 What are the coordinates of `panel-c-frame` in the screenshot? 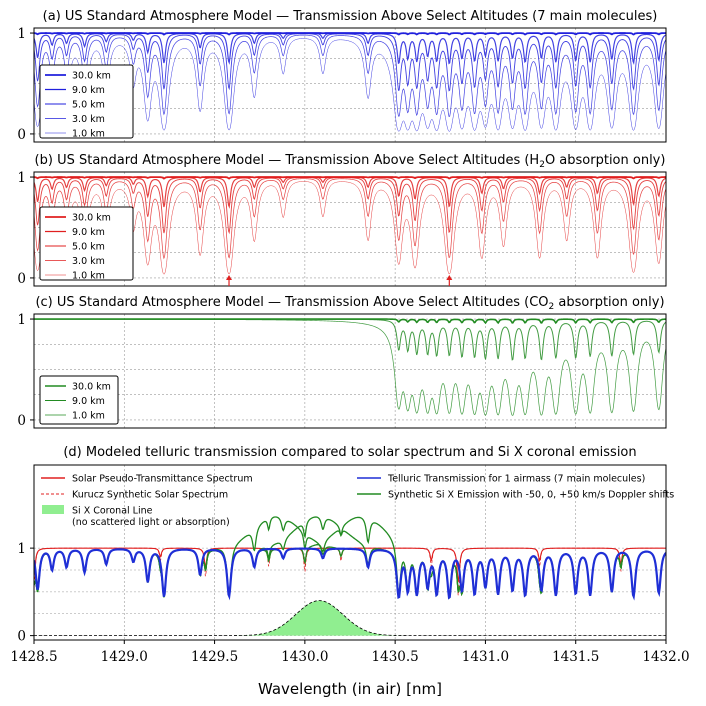 It's located at (350, 371).